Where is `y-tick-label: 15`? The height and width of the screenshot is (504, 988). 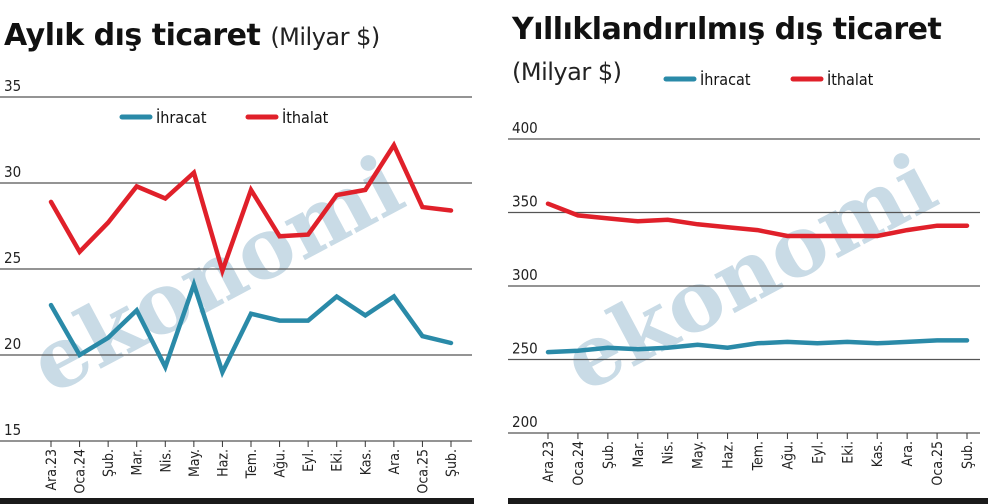
y-tick-label: 15 is located at coordinates (12, 430).